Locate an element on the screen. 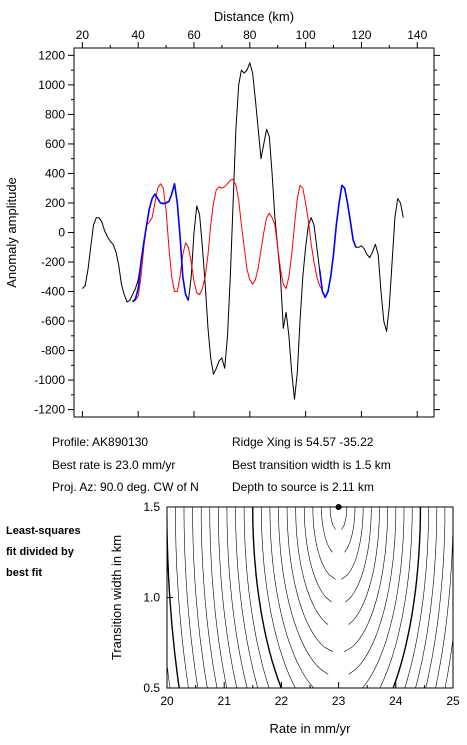 The image size is (467, 745). x-tick-label: 24 is located at coordinates (396, 701).